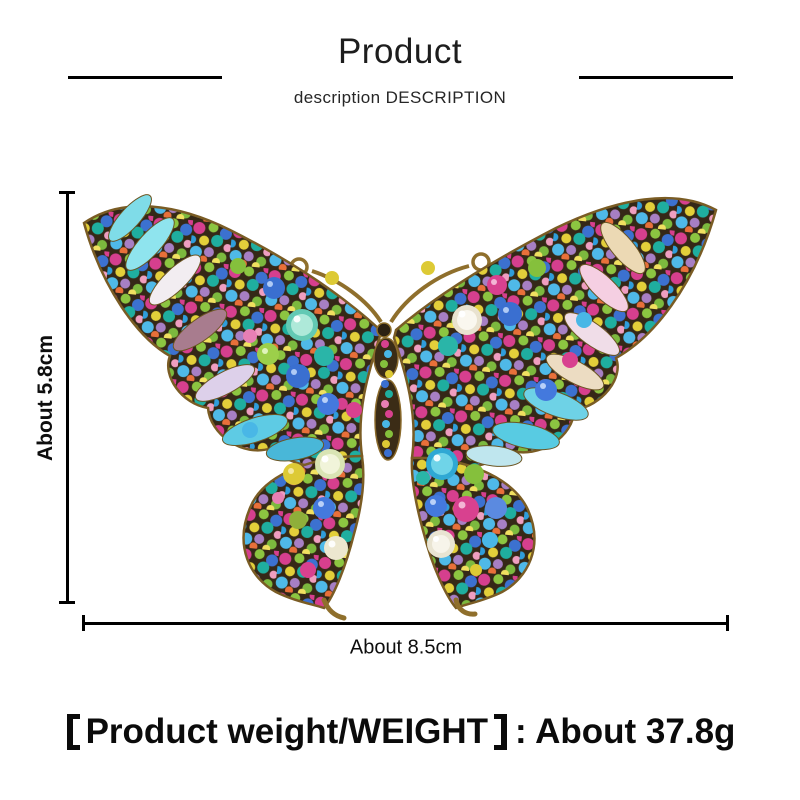 Image resolution: width=800 pixels, height=800 pixels. I want to click on product-weight-line: Product weight/WEIGHT : About 37.8g, so click(400, 732).